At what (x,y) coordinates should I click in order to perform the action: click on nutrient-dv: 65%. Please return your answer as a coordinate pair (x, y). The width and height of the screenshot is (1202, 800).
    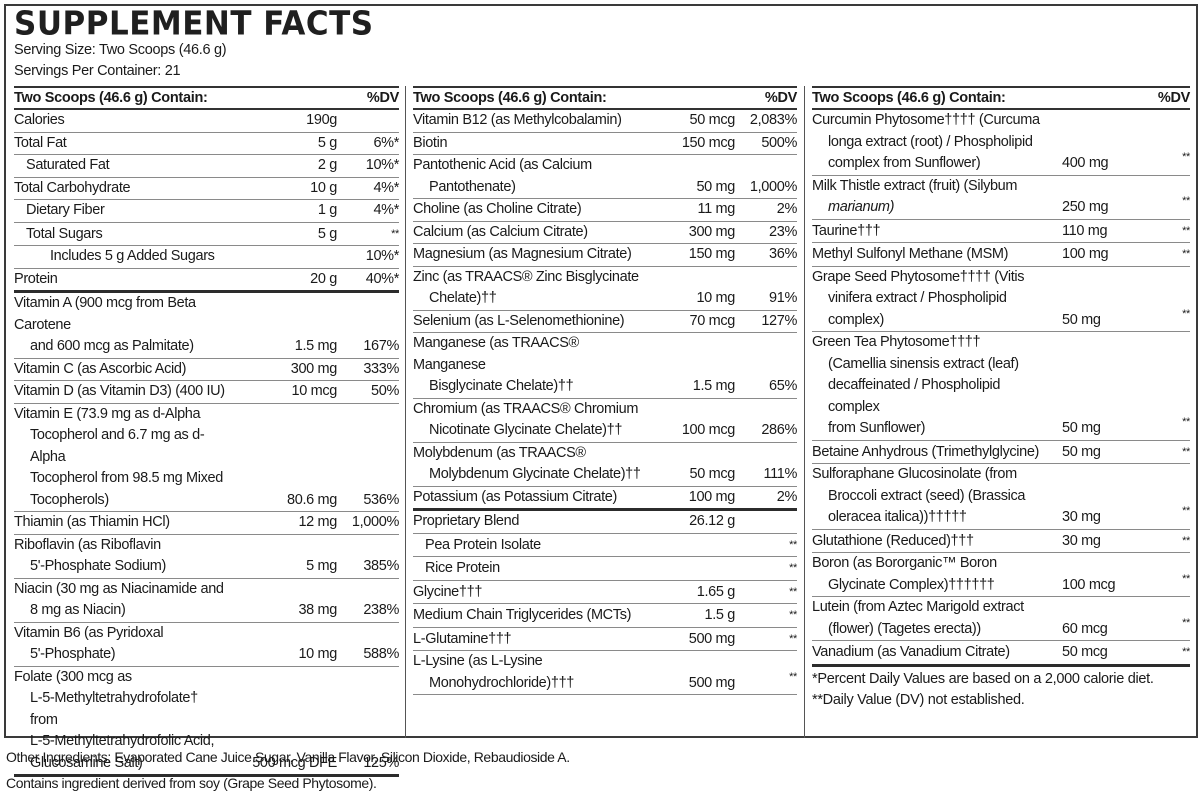
    Looking at the image, I should click on (783, 386).